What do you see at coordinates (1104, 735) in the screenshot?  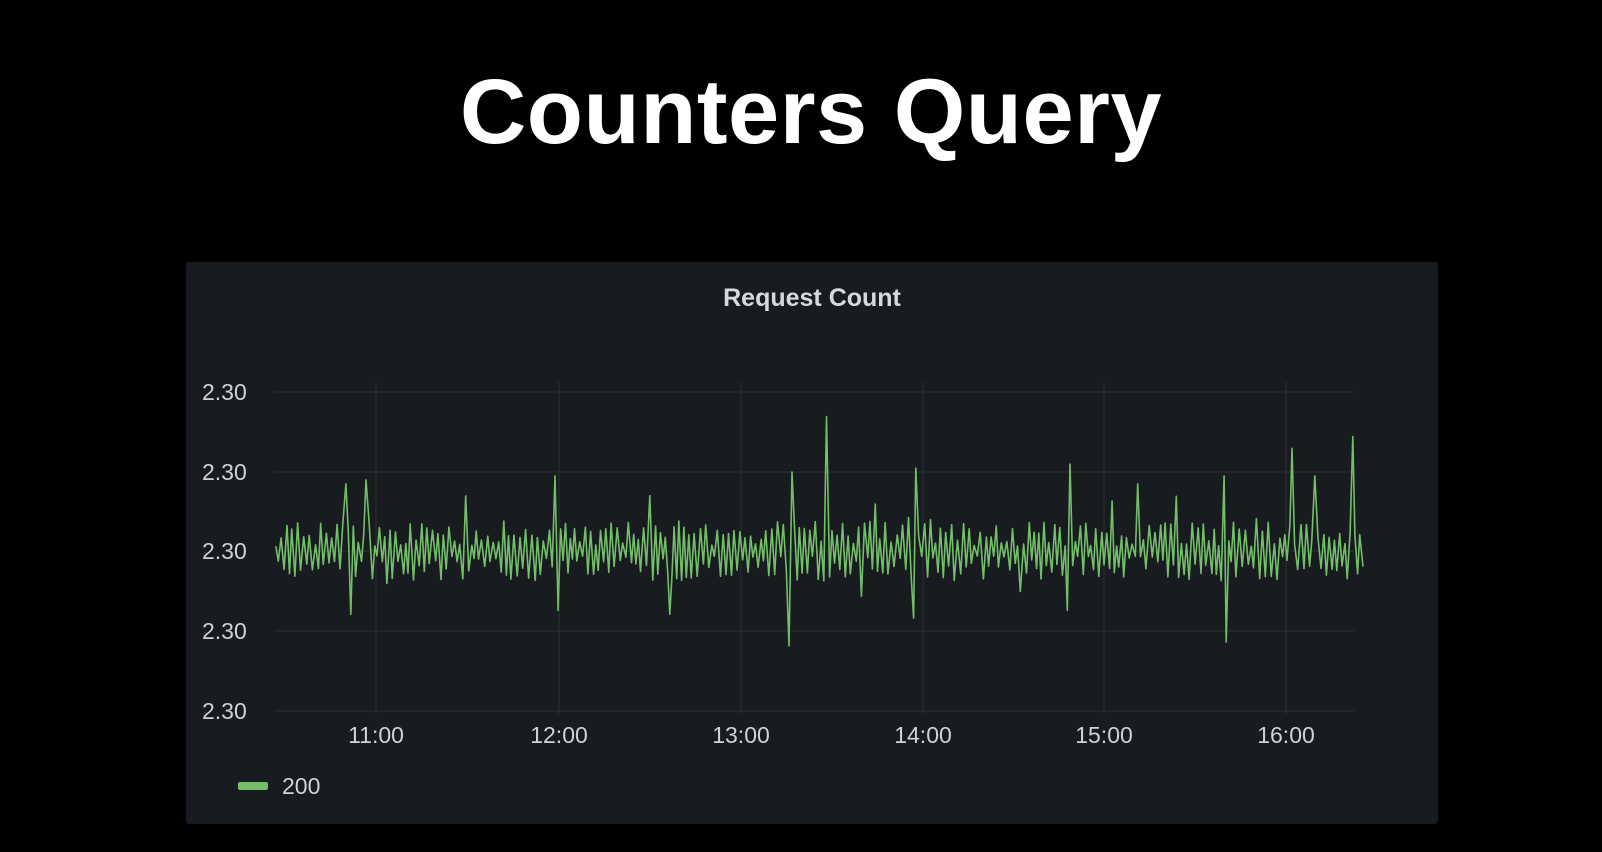 I see `x-tick-label: 15:00` at bounding box center [1104, 735].